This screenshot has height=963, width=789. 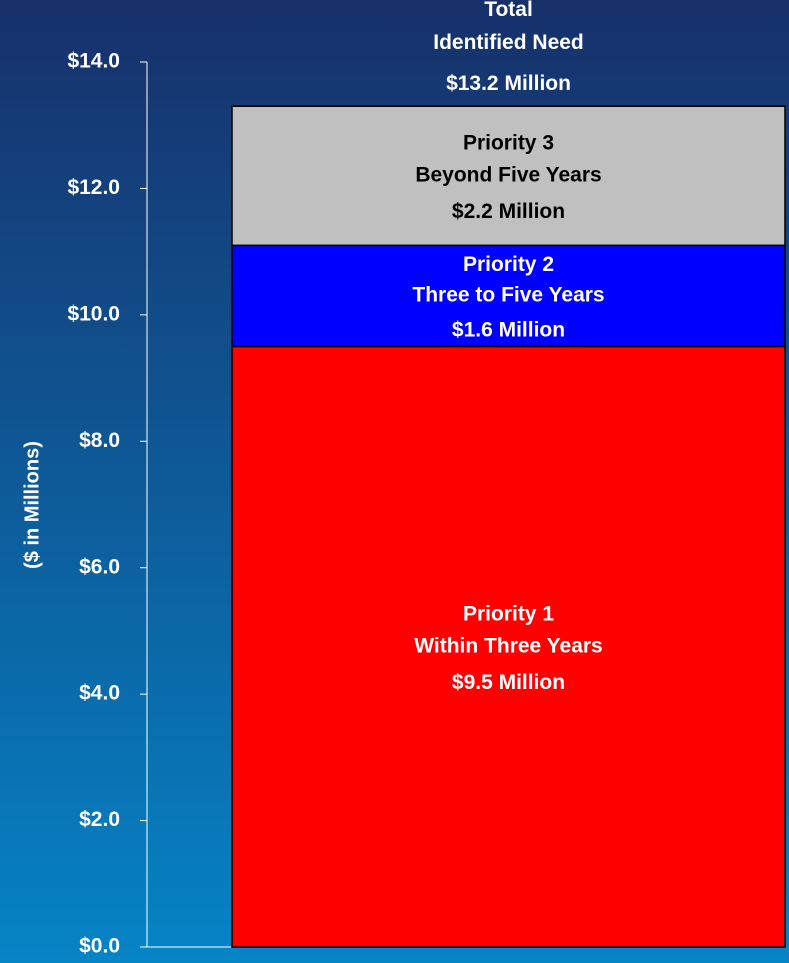 I want to click on segment-description: Beyond Five Years, so click(x=508, y=174).